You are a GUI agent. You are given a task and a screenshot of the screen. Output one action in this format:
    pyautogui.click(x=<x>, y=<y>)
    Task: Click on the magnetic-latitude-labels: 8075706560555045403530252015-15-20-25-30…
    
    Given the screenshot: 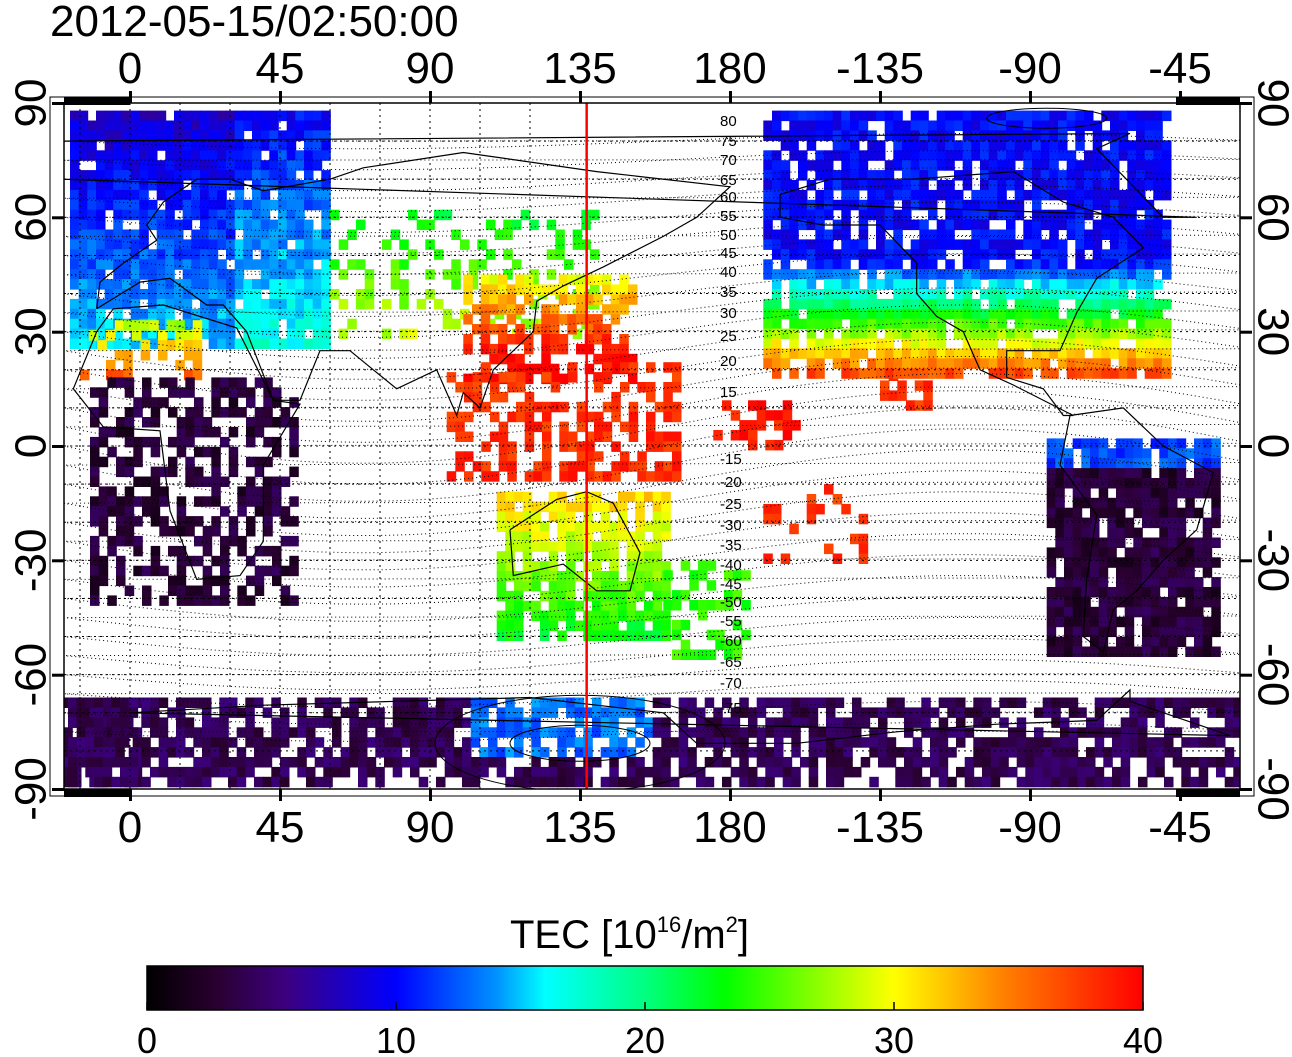 What is the action you would take?
    pyautogui.click(x=731, y=415)
    